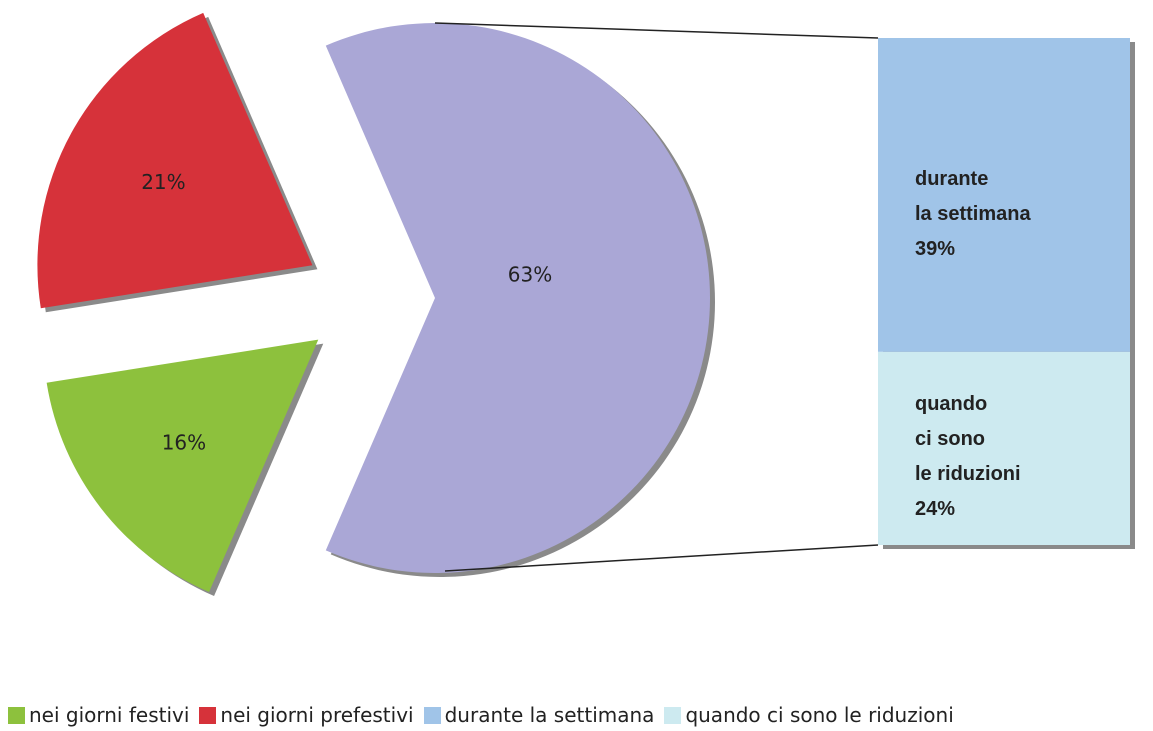 The height and width of the screenshot is (731, 1153). Describe the element at coordinates (549, 715) in the screenshot. I see `legend-label: durante la settimana` at that location.